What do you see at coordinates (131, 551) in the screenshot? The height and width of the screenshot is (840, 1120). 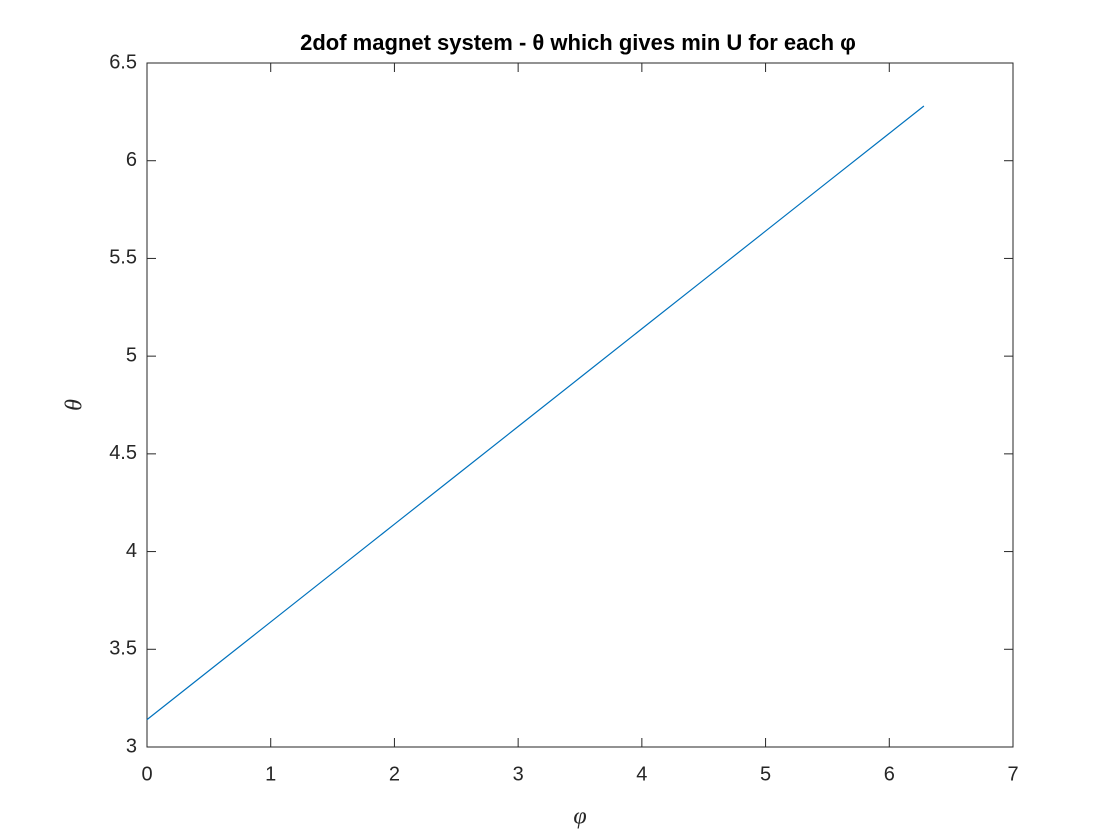 I see `y-tick-label: 4` at bounding box center [131, 551].